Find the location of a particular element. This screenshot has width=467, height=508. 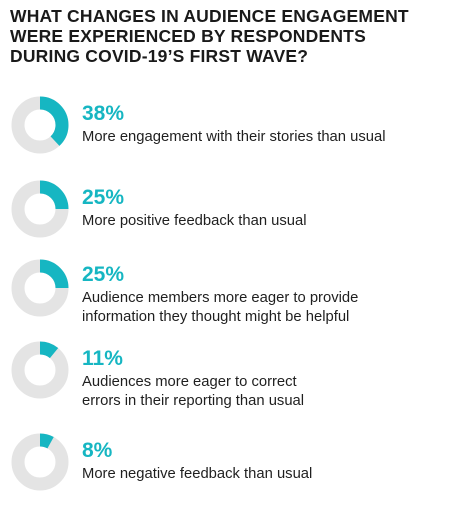

description-label: More positive feedback than usual is located at coordinates (194, 221).